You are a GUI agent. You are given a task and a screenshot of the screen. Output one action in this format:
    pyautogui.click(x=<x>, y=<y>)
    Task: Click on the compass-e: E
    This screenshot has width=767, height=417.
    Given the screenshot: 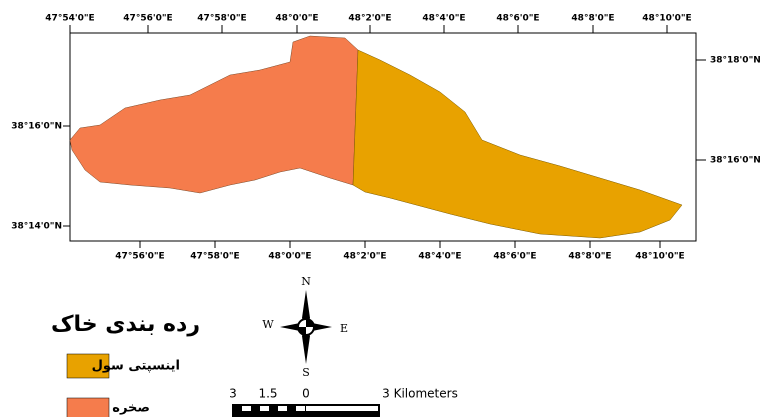 What is the action you would take?
    pyautogui.click(x=344, y=328)
    